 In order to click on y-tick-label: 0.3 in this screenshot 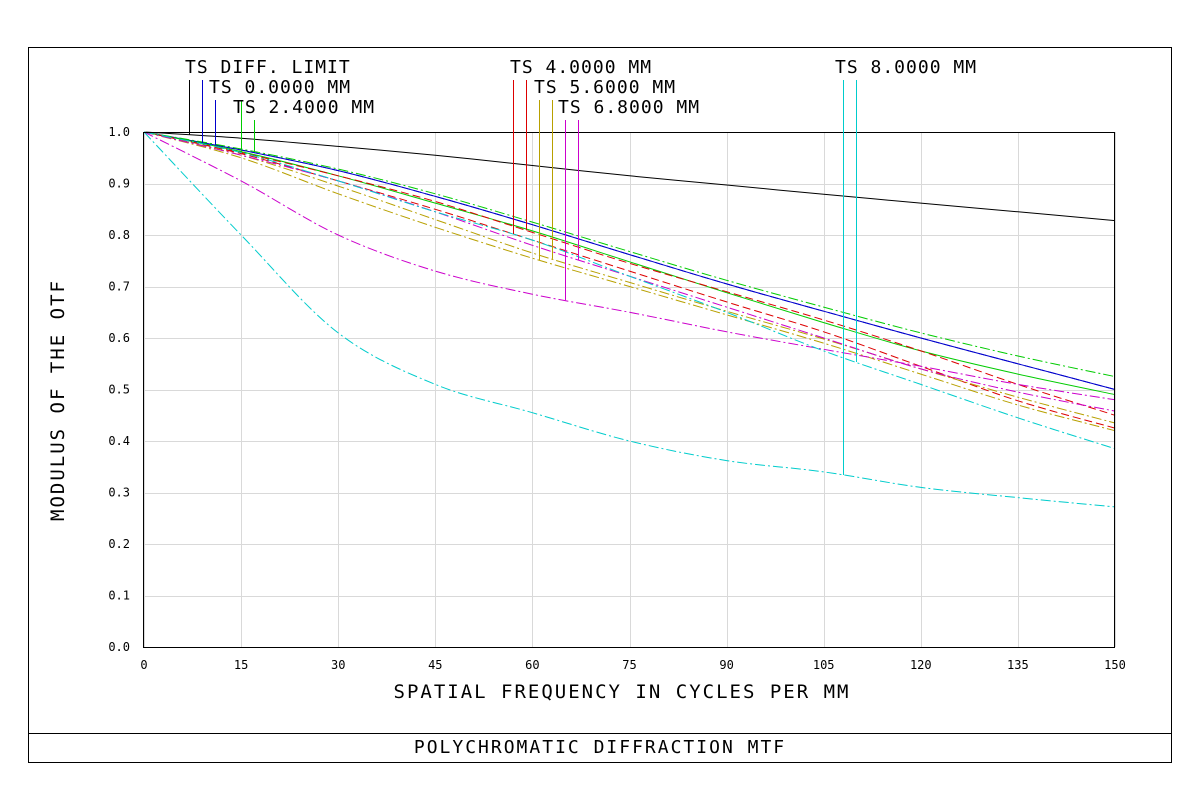, I will do `click(119, 493)`.